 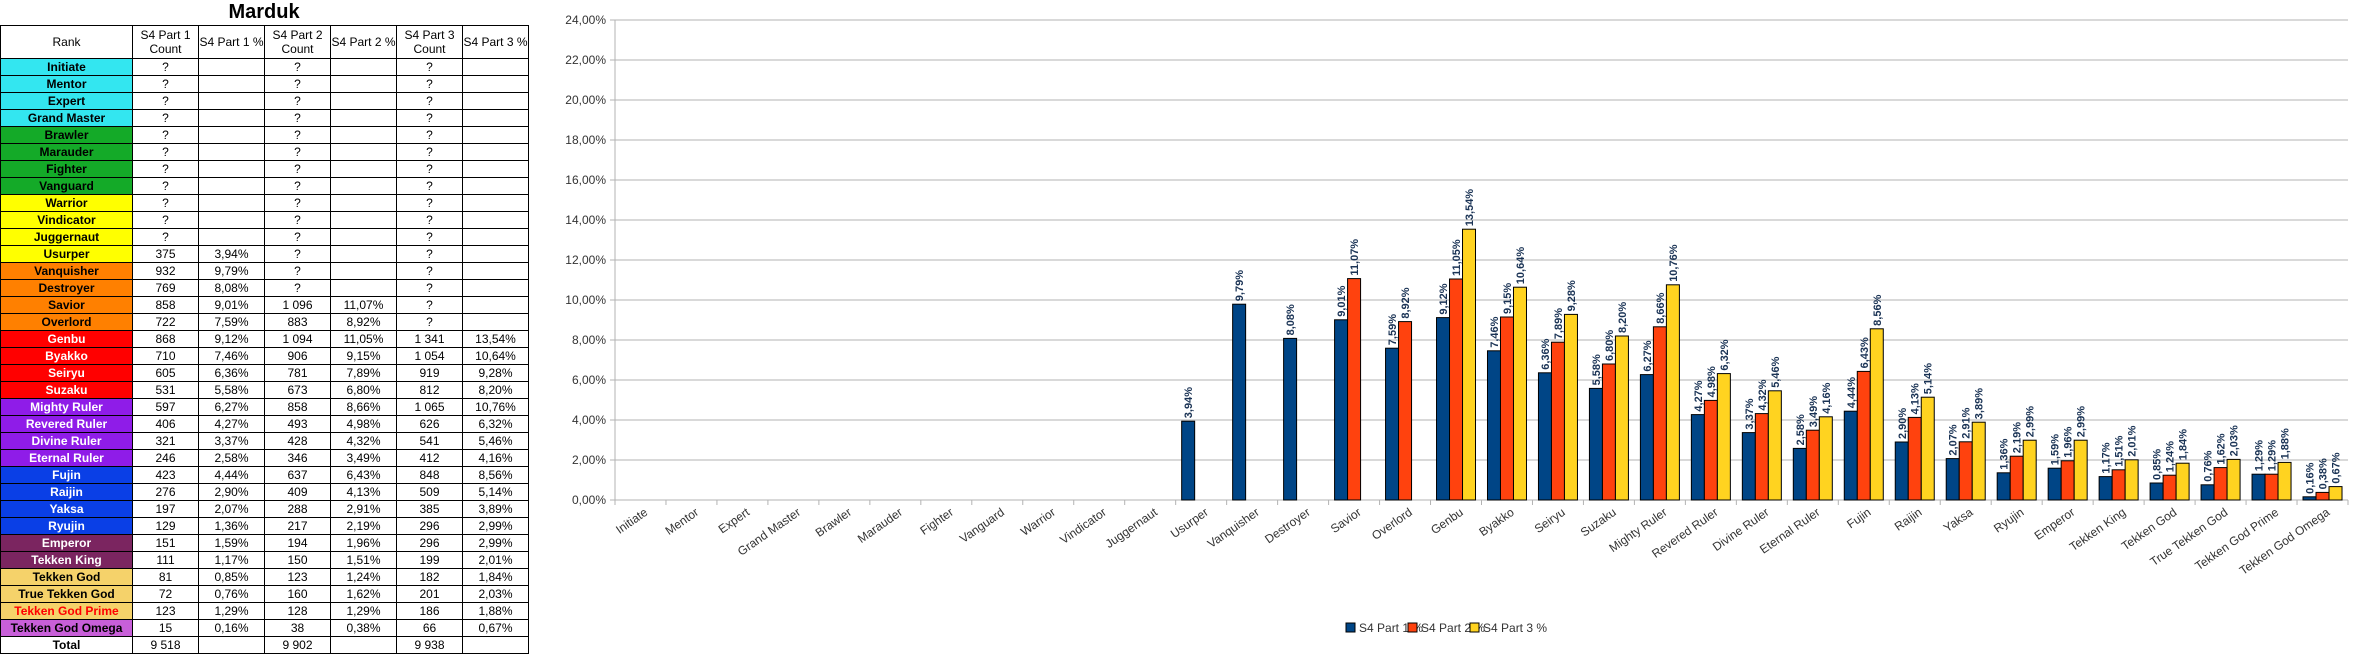 What do you see at coordinates (363, 305) in the screenshot?
I see `value-cell: 11,07%` at bounding box center [363, 305].